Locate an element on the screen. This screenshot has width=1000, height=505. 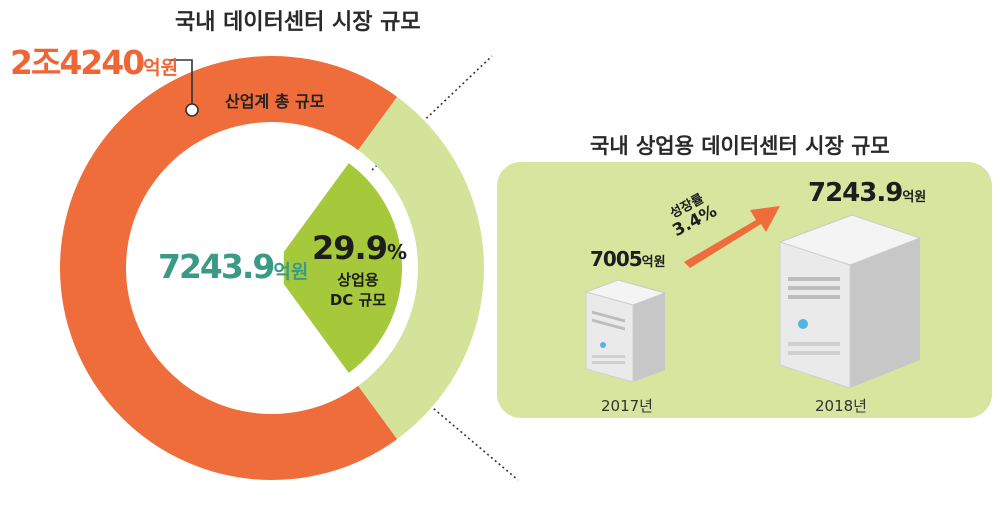
total-value: 2조4240억원 is located at coordinates (94, 60).